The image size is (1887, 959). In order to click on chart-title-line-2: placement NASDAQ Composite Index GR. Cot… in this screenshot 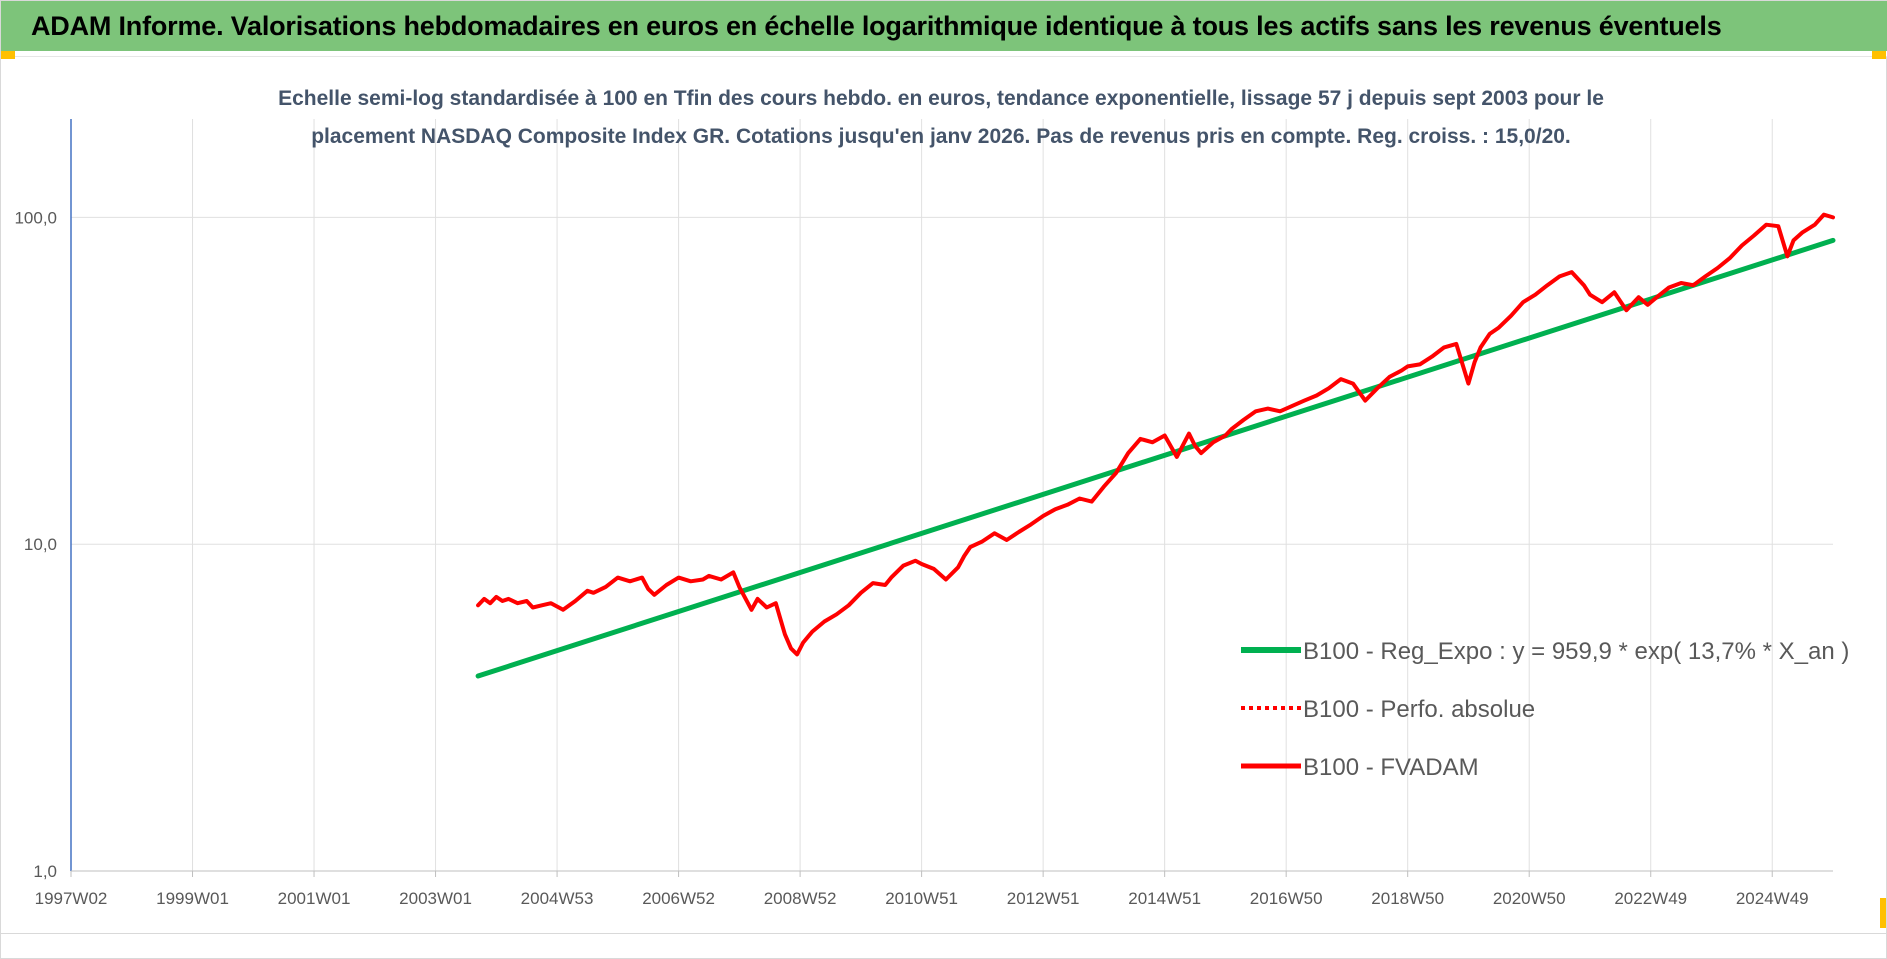, I will do `click(941, 136)`.